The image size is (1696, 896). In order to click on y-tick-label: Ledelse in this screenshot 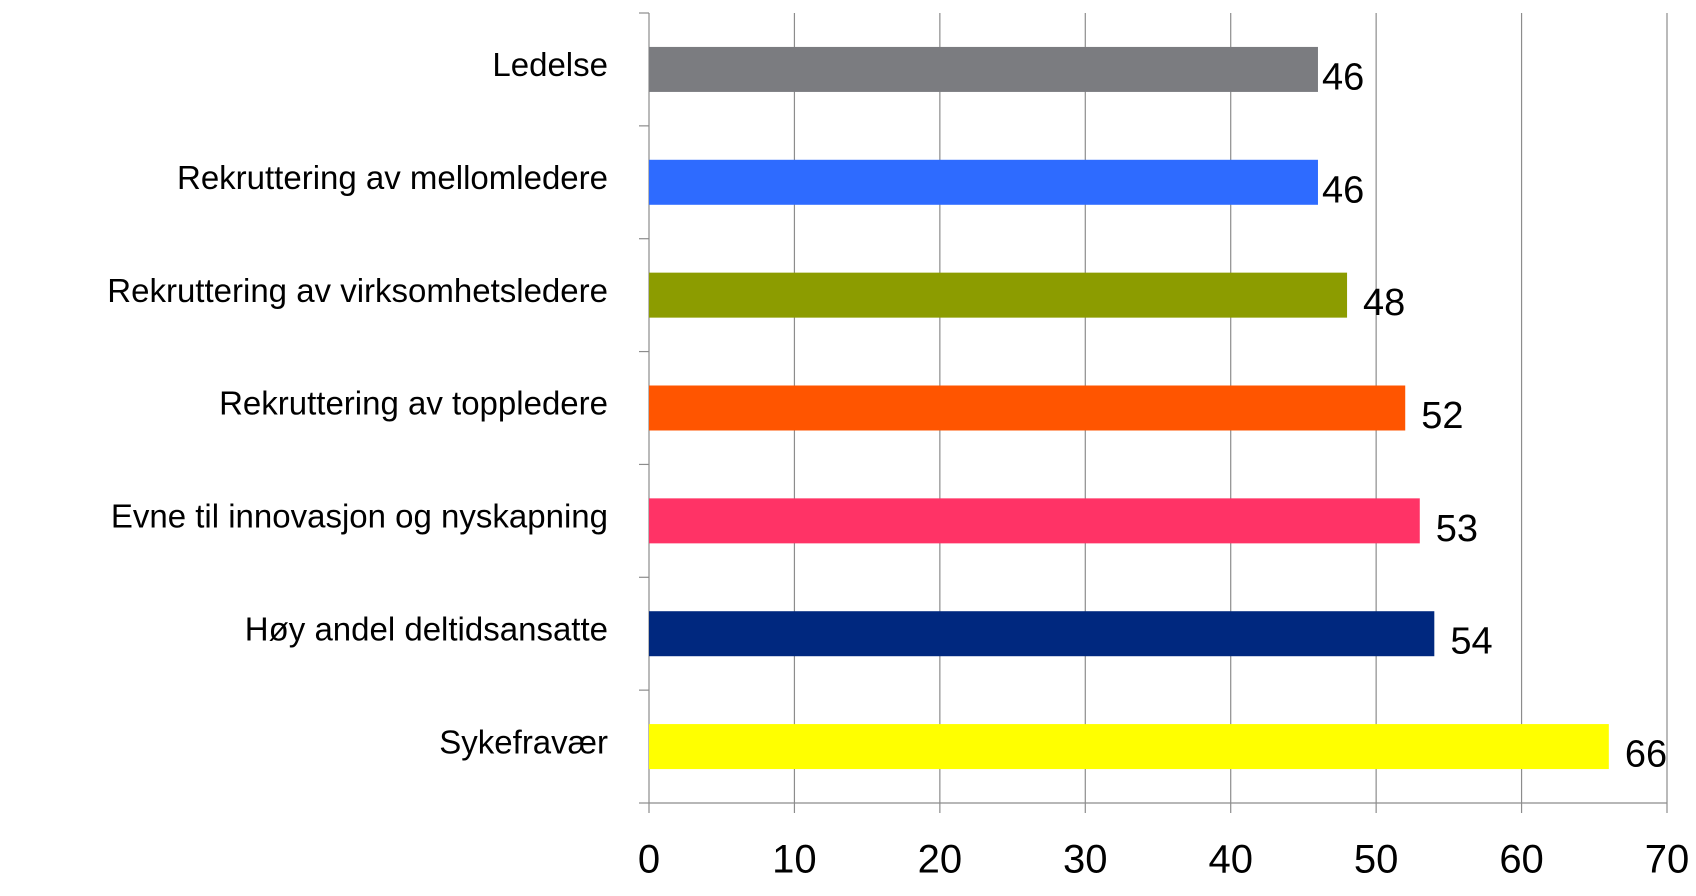, I will do `click(550, 64)`.